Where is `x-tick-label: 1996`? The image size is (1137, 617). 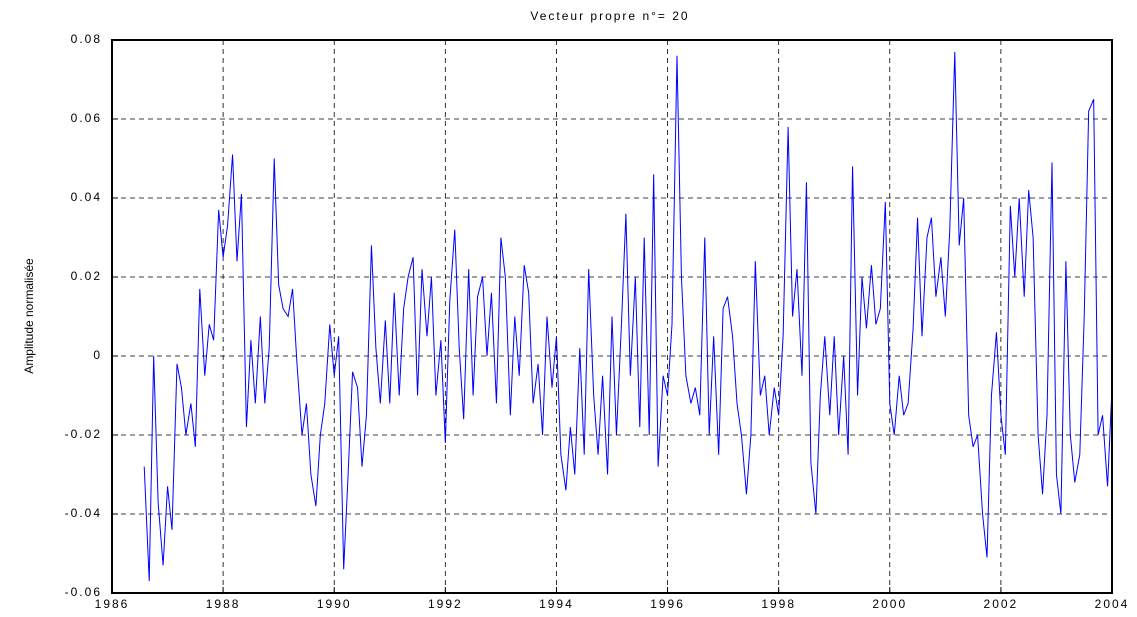 x-tick-label: 1996 is located at coordinates (667, 604).